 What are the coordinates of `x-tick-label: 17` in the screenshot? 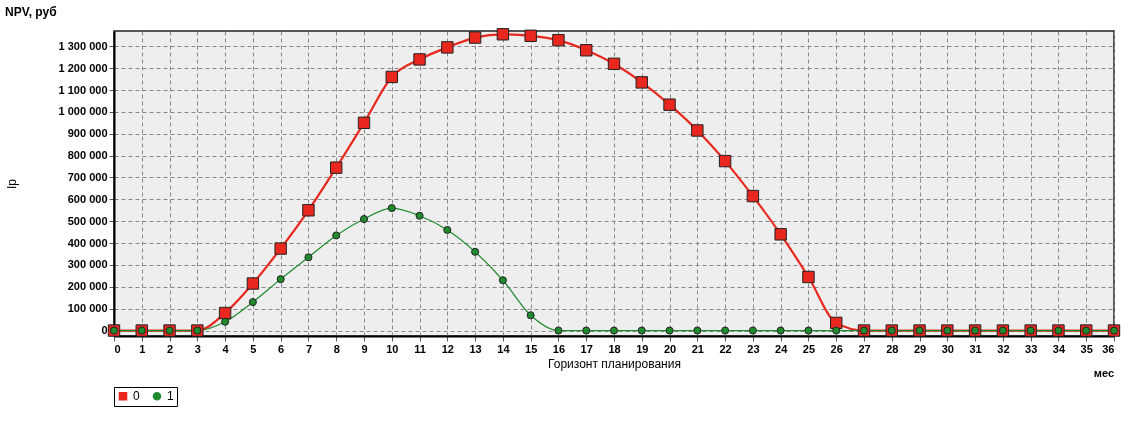 It's located at (586, 348).